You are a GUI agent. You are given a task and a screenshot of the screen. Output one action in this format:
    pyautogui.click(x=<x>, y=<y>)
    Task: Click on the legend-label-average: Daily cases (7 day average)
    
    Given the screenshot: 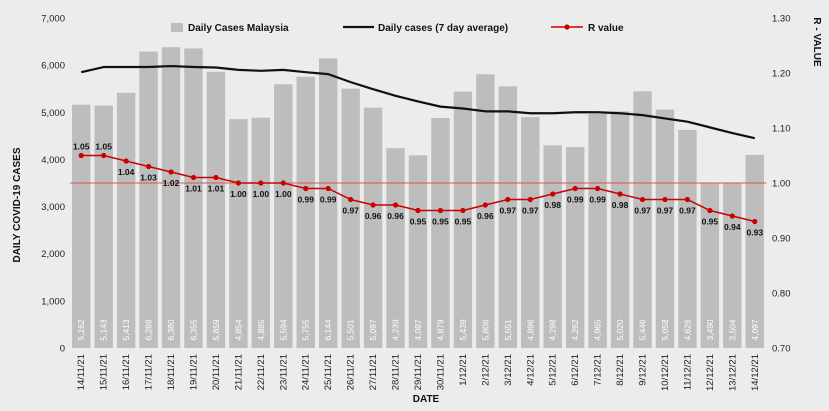 What is the action you would take?
    pyautogui.click(x=443, y=28)
    